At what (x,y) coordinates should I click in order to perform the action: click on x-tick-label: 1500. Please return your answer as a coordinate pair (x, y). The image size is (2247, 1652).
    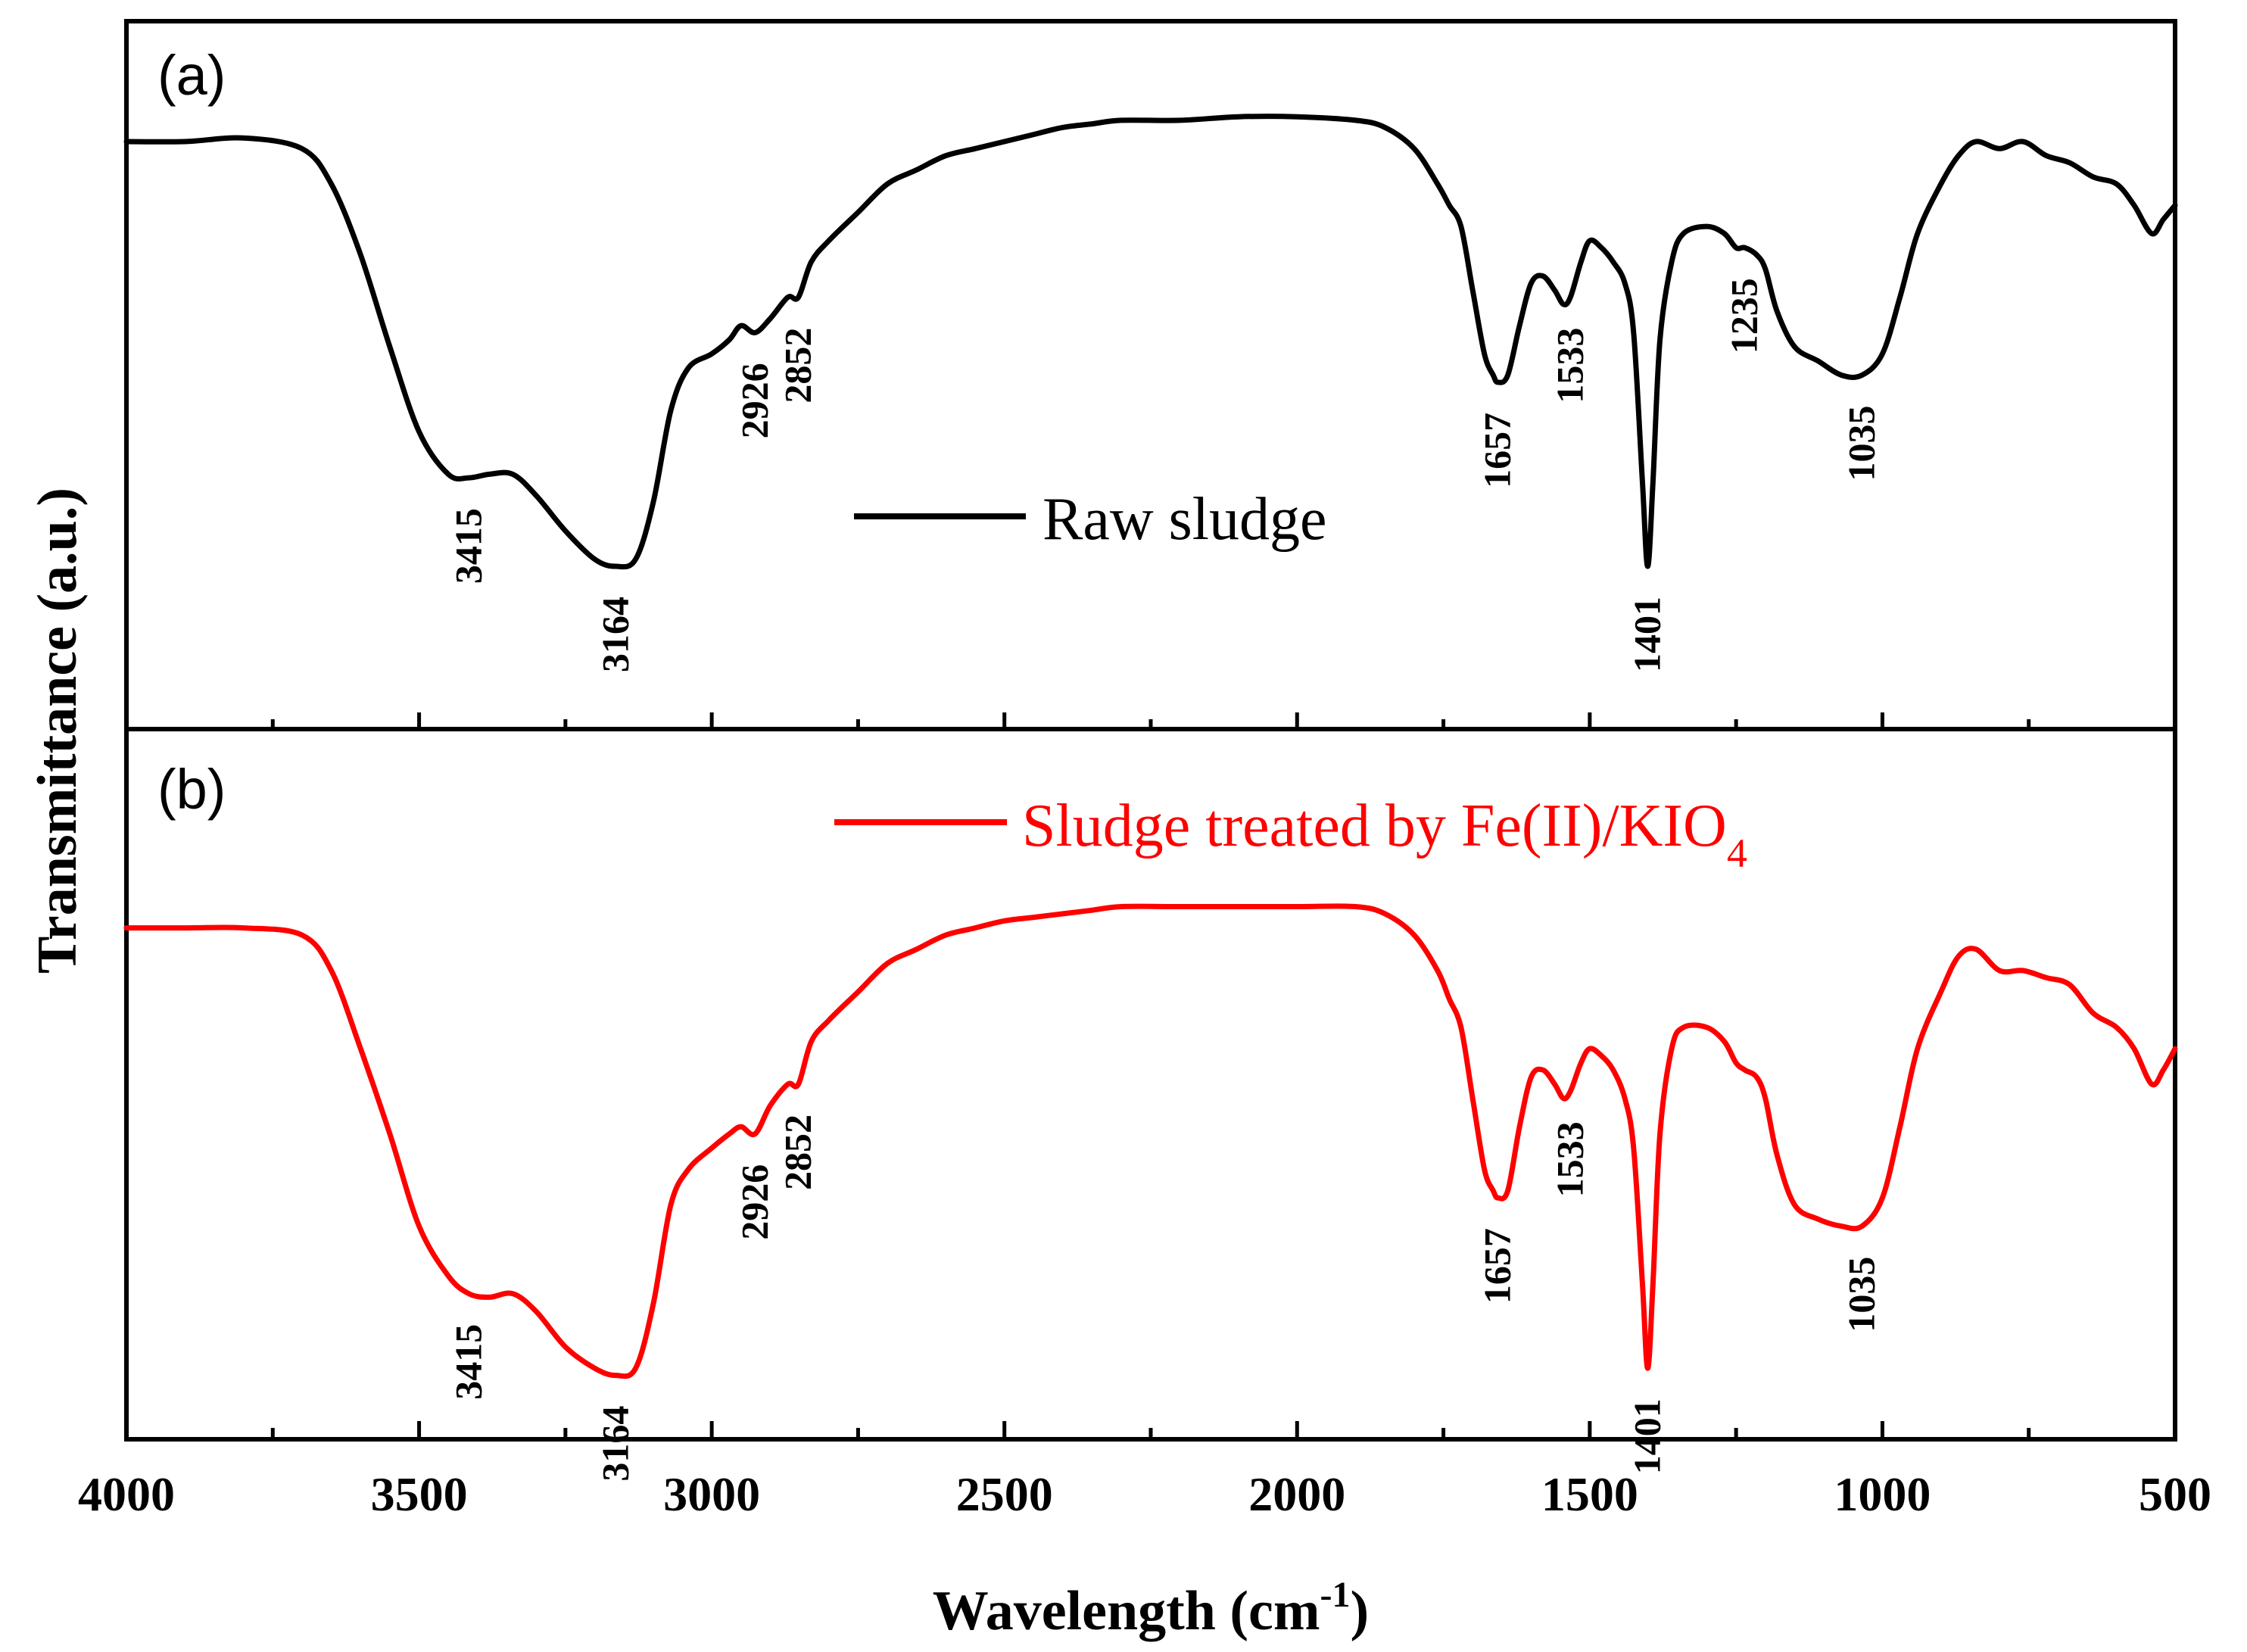
    Looking at the image, I should click on (1589, 1494).